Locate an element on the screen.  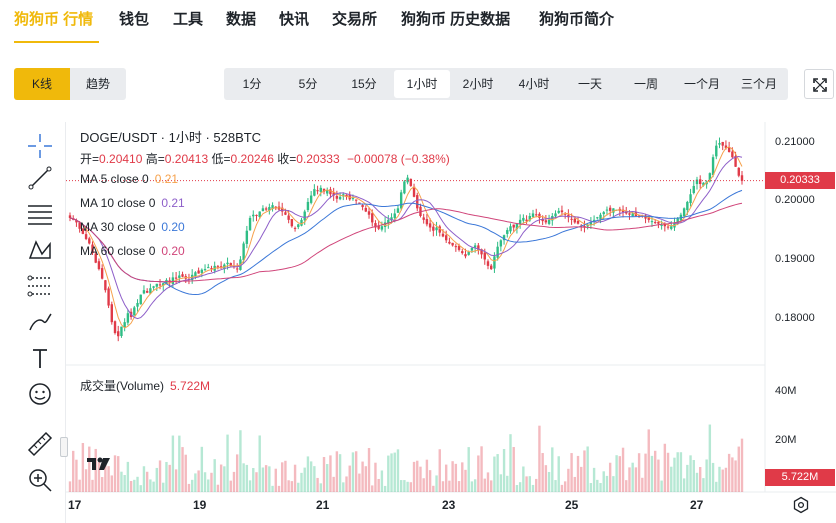
price-tick: 0.20000 is located at coordinates (795, 200).